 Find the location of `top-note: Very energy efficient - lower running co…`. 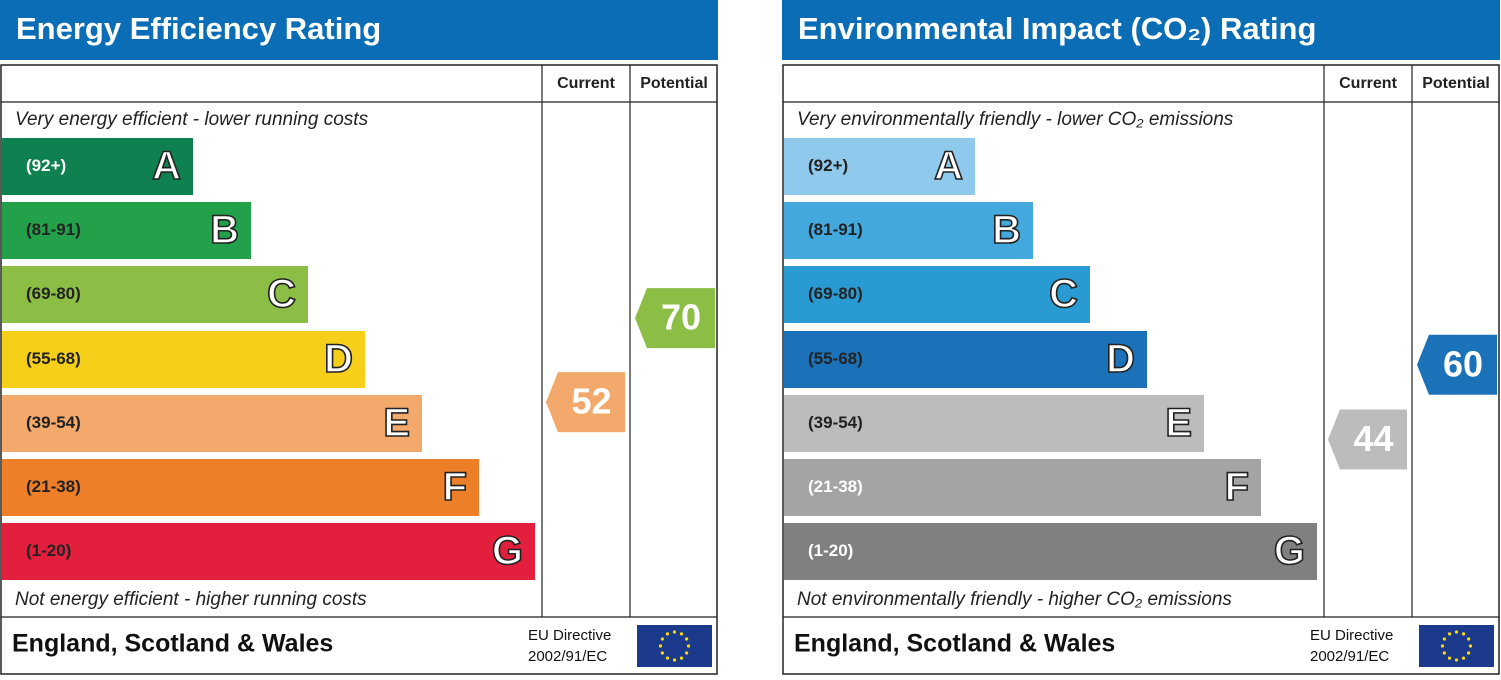

top-note: Very energy efficient - lower running co… is located at coordinates (192, 119).